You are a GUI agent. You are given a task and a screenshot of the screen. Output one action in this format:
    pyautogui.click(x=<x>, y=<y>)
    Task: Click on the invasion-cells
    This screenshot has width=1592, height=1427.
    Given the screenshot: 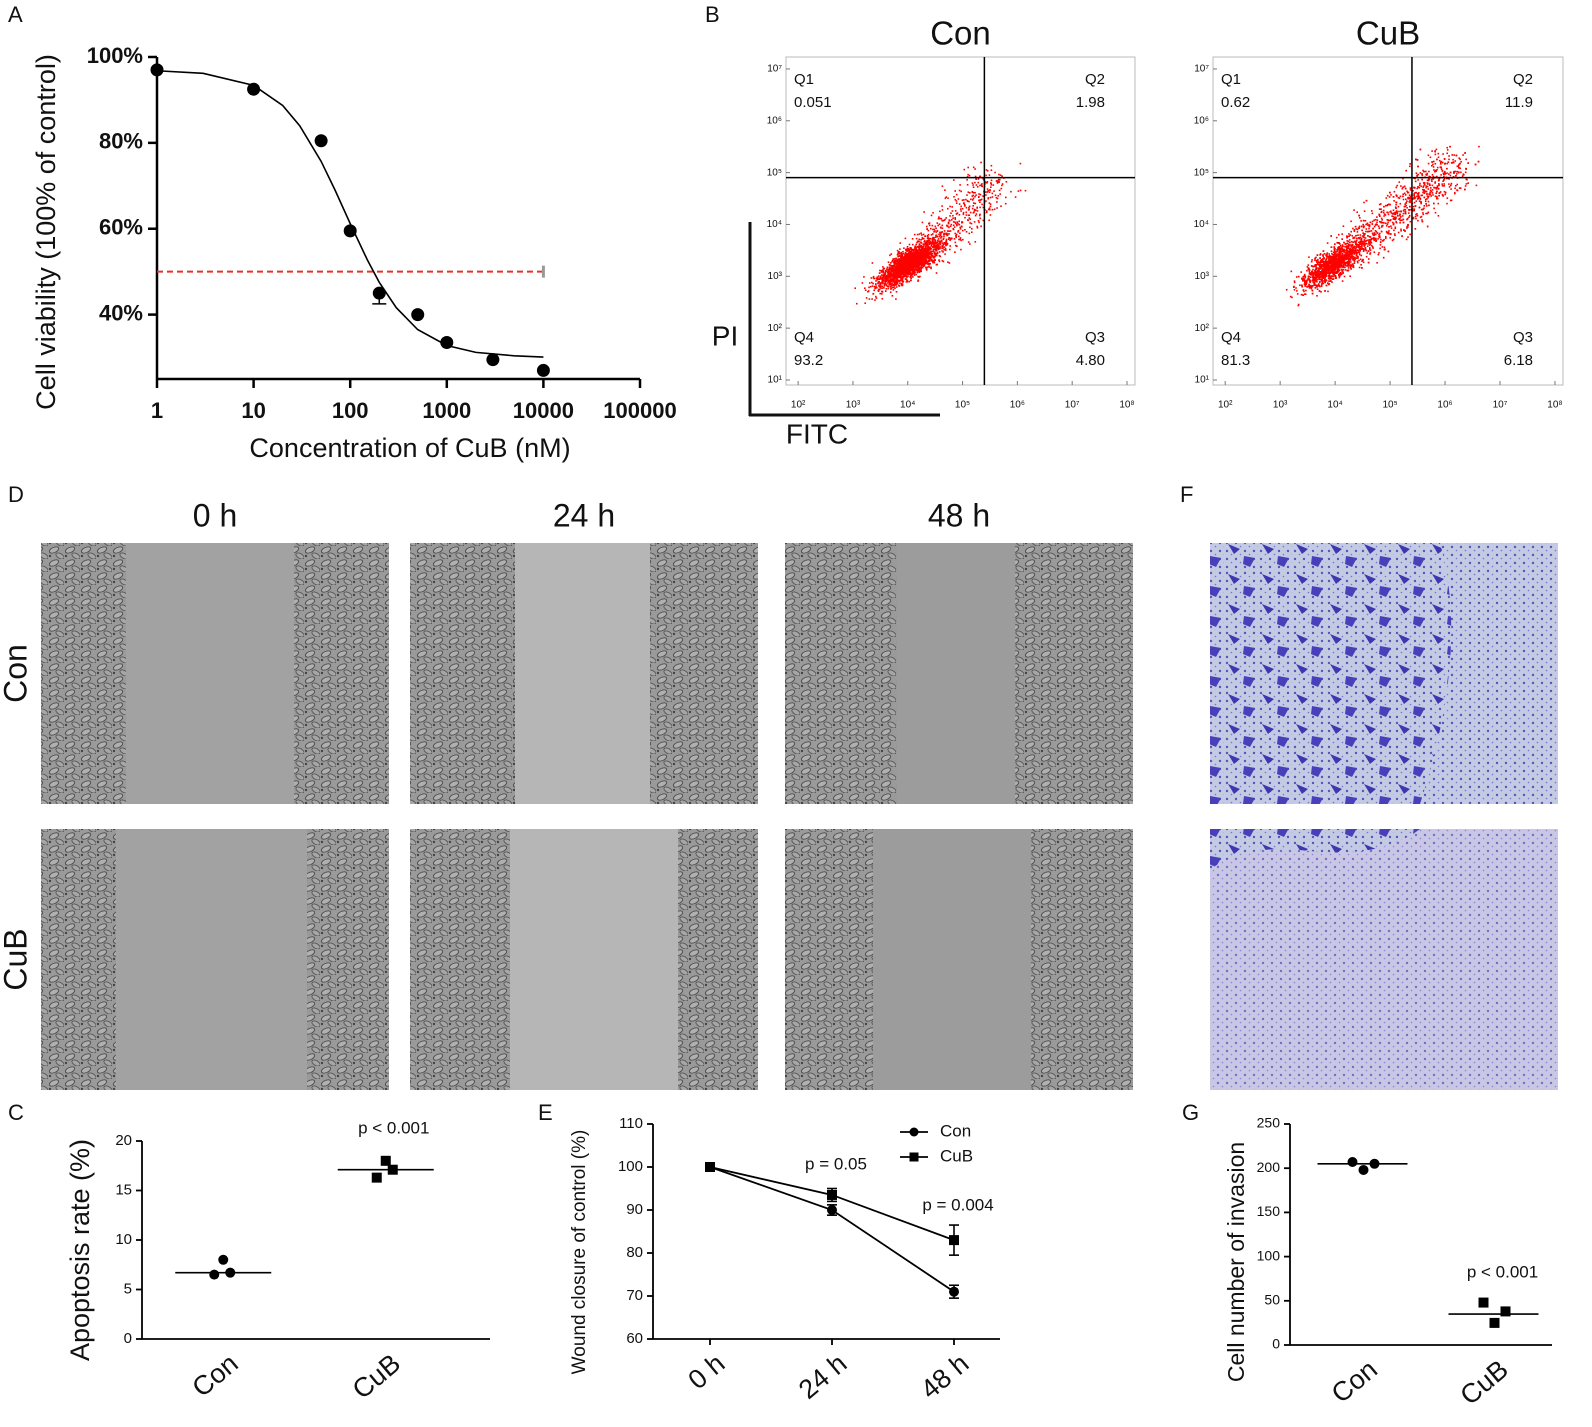 What is the action you would take?
    pyautogui.click(x=1315, y=849)
    